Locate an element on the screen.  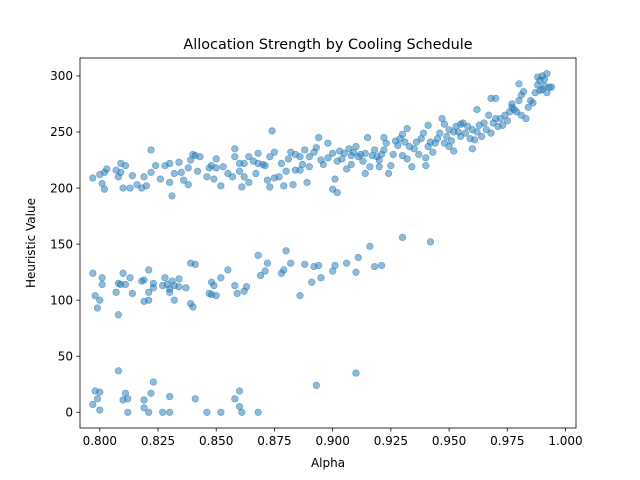
x-tick-label: 0.875 is located at coordinates (274, 441).